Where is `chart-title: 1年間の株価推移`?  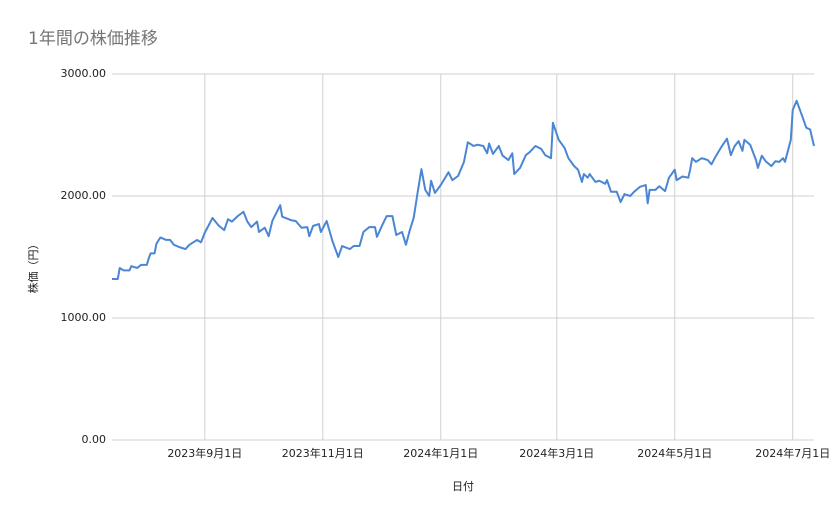 chart-title: 1年間の株価推移 is located at coordinates (93, 39).